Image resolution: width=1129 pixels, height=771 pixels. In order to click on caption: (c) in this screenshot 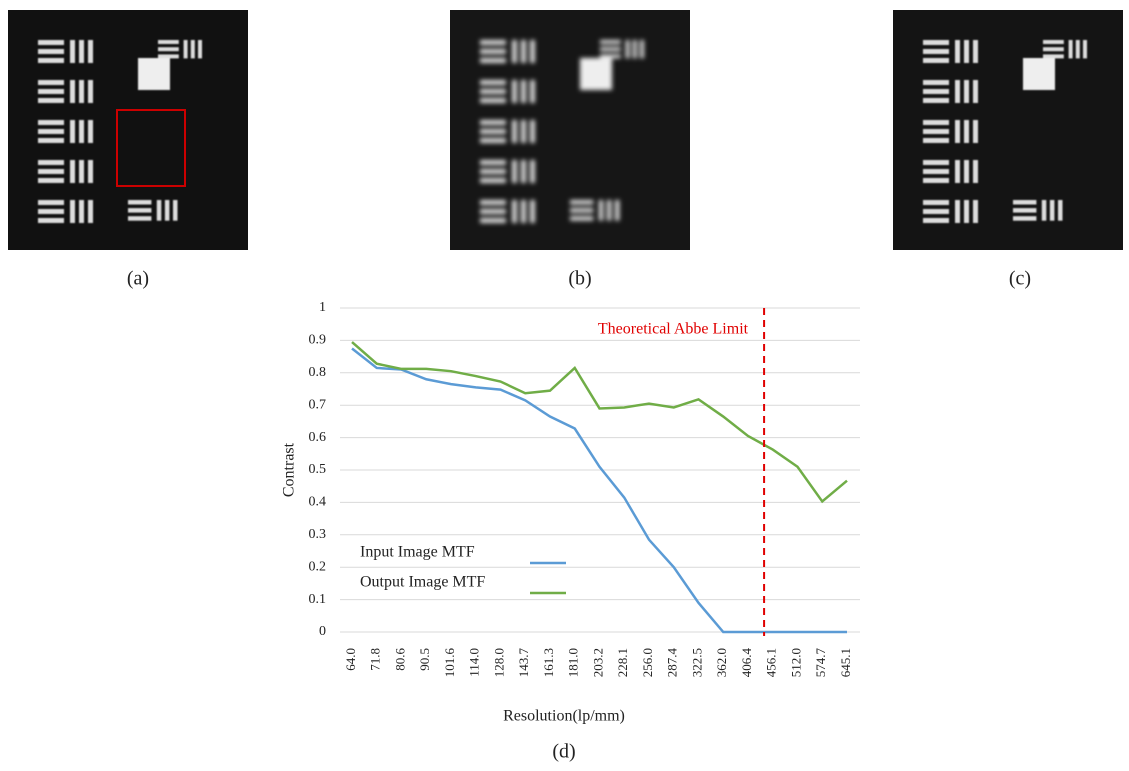, I will do `click(1020, 279)`.